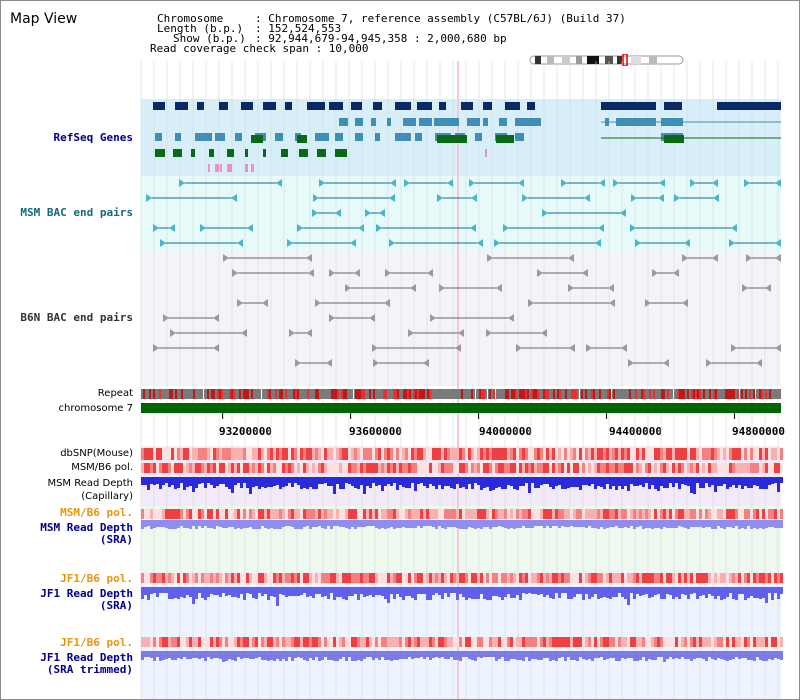  I want to click on chromosome-ideogram, so click(607, 60).